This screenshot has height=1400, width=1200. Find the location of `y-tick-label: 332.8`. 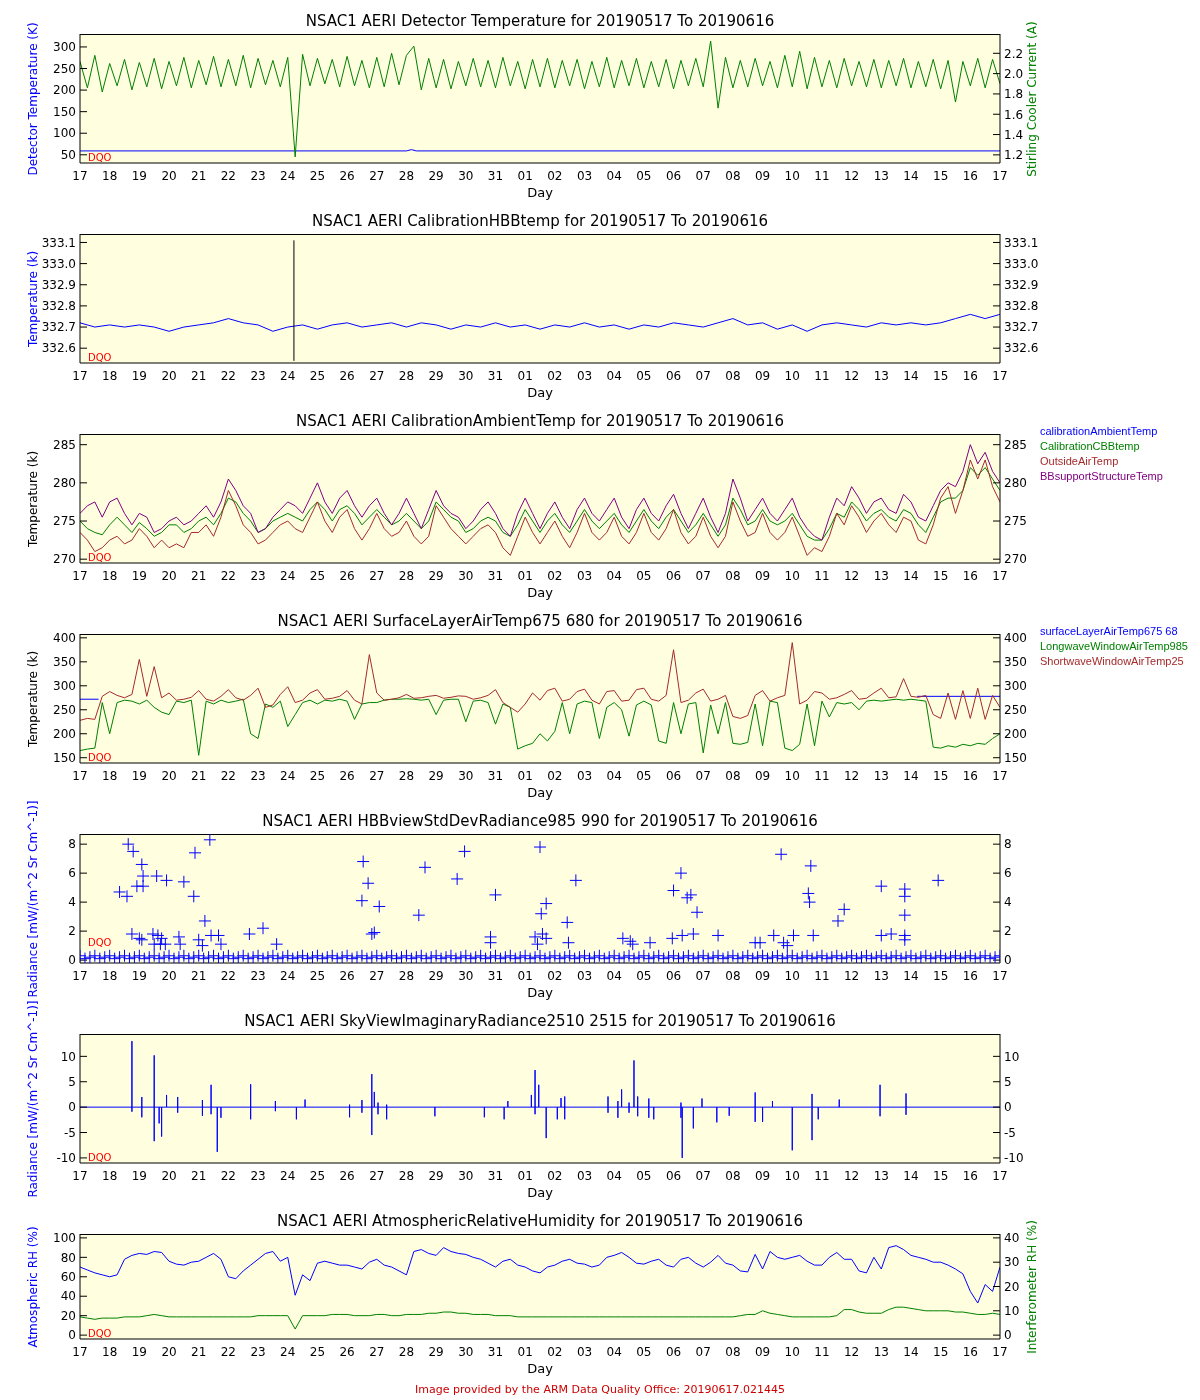

y-tick-label: 332.8 is located at coordinates (58, 306).